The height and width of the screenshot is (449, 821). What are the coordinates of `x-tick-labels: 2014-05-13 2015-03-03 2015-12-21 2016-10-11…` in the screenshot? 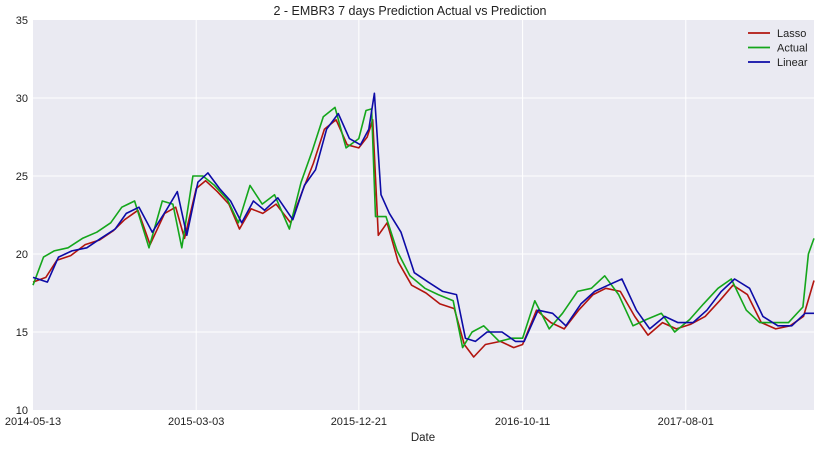 It's located at (359, 422).